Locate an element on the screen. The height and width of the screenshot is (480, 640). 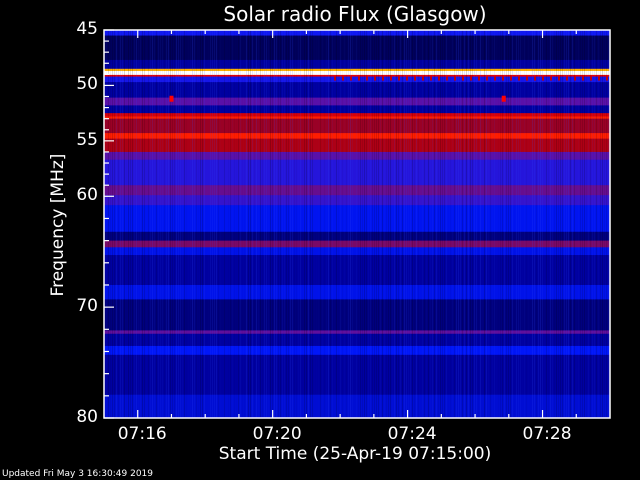
y-tick-label: 80 is located at coordinates (87, 417).